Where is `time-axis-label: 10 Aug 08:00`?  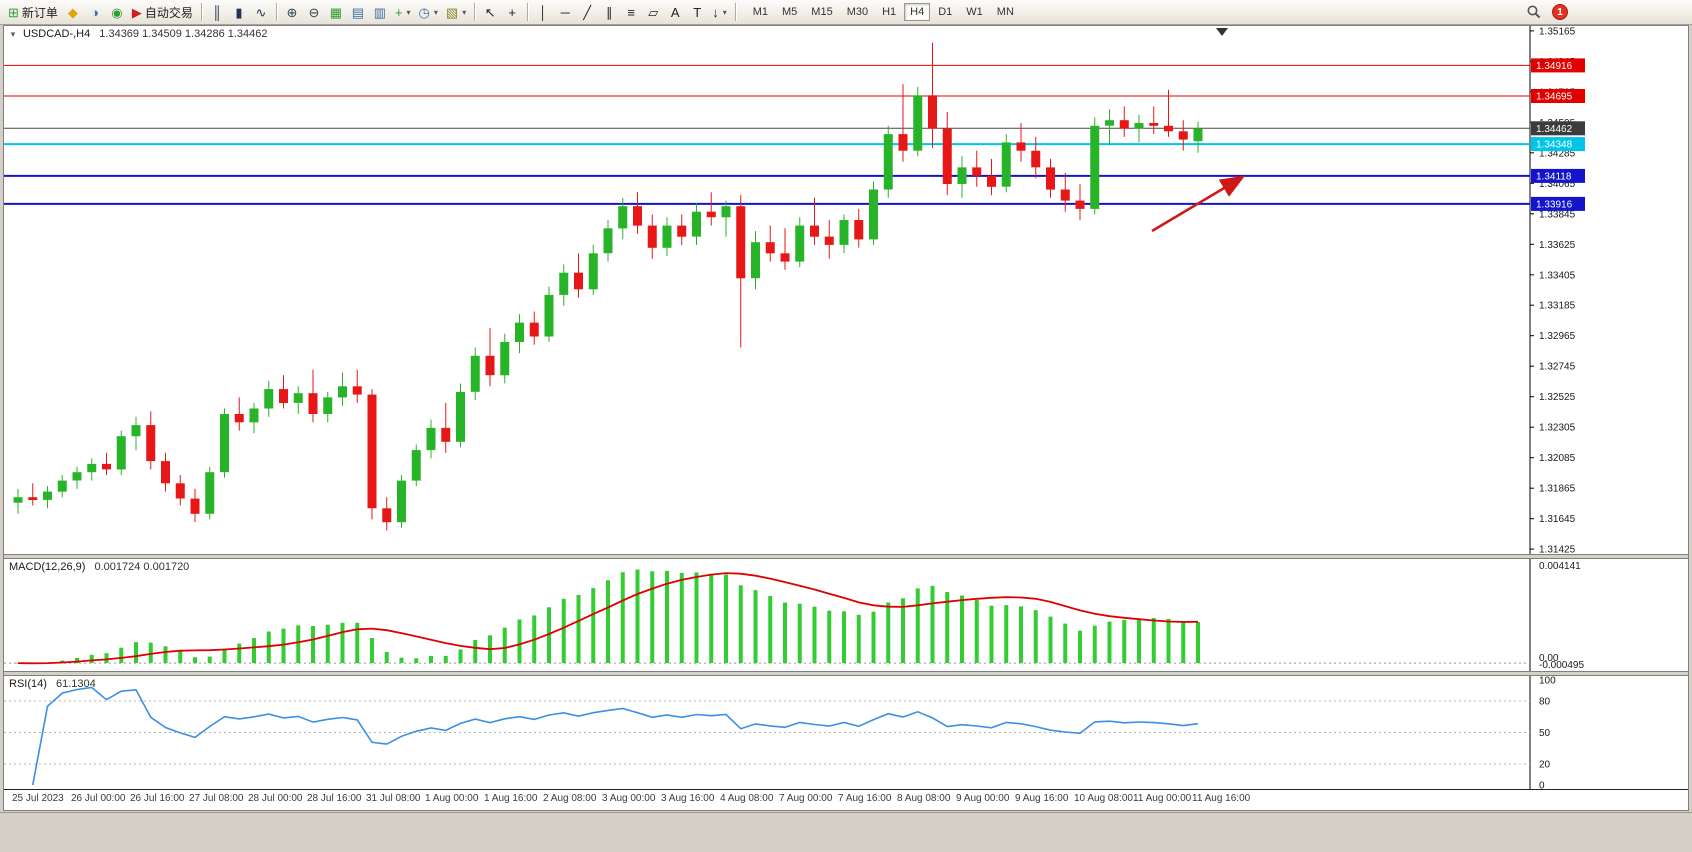
time-axis-label: 10 Aug 08:00 is located at coordinates (1103, 798).